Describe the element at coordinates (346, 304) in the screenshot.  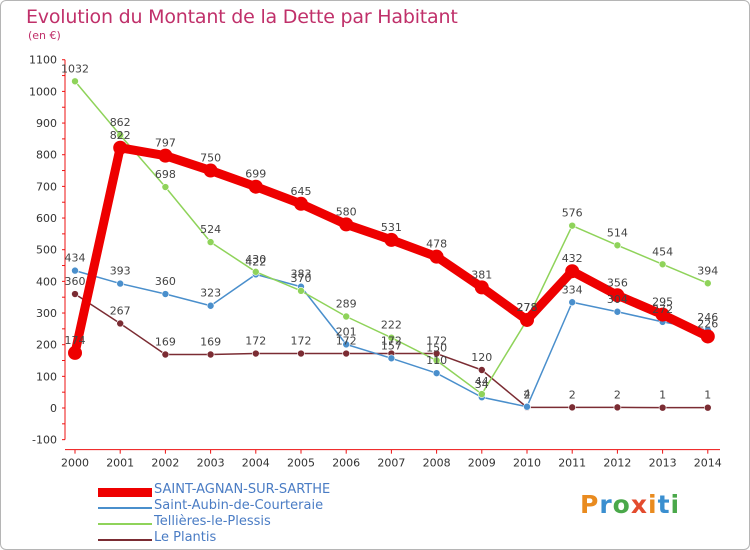
I see `data-label: 289` at that location.